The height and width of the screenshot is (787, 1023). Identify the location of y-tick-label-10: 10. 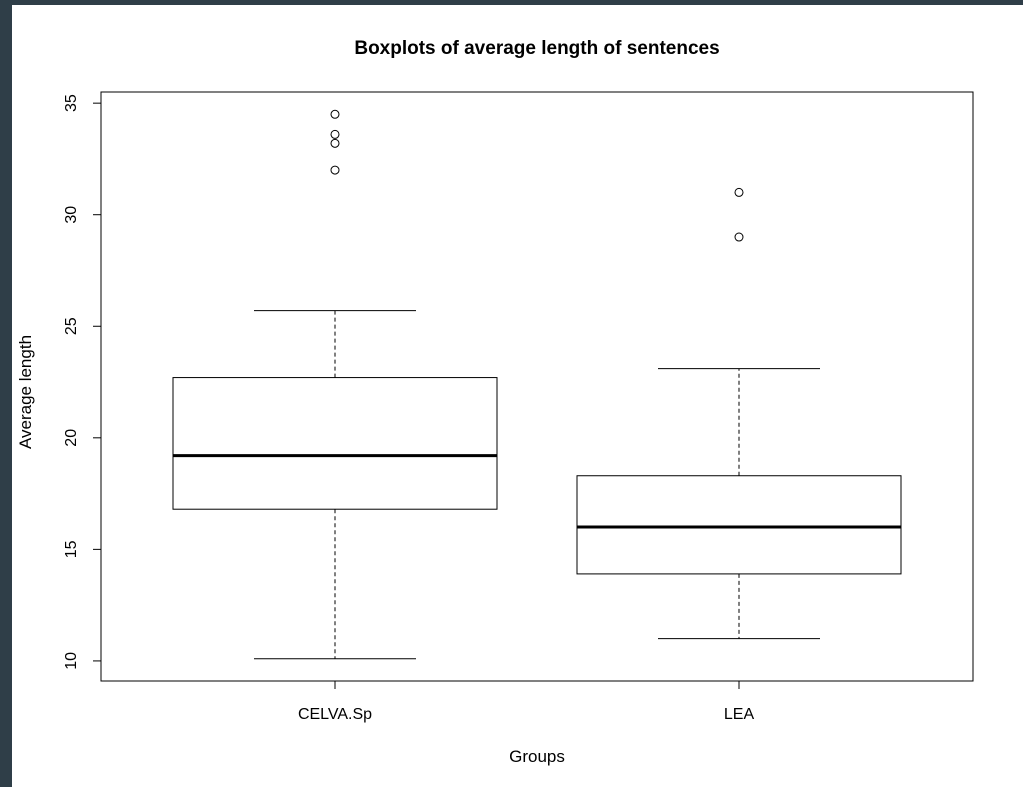
(71, 661).